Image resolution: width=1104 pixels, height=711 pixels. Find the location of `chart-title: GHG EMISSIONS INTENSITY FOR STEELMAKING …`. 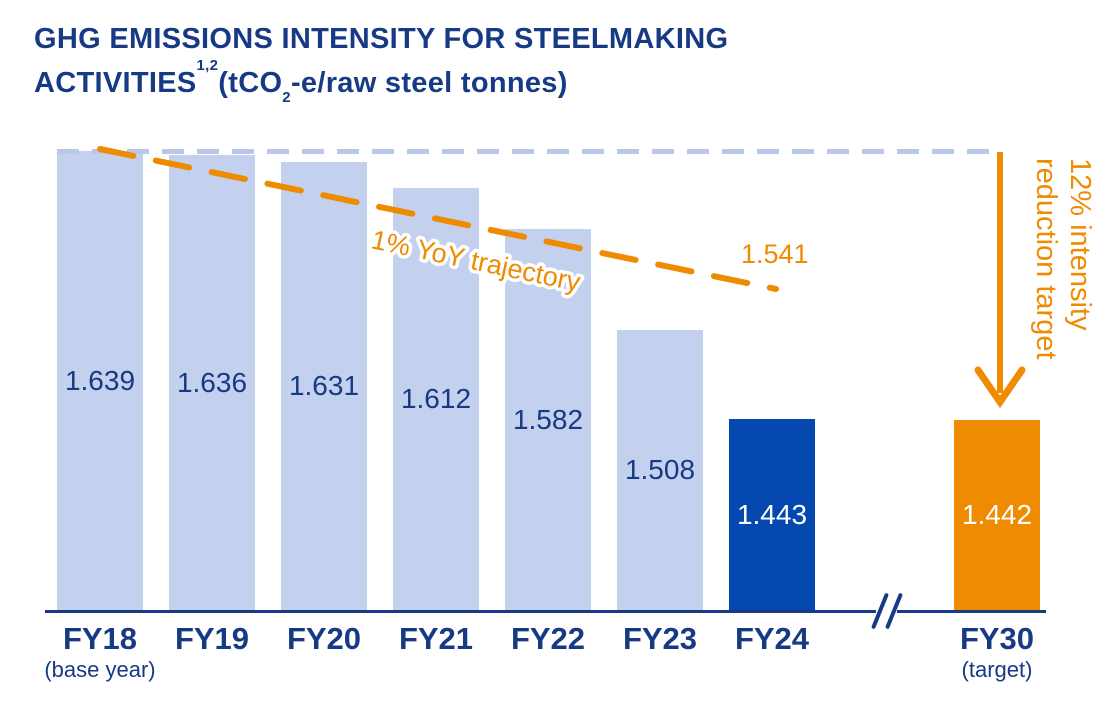

chart-title: GHG EMISSIONS INTENSITY FOR STEELMAKING … is located at coordinates (381, 66).